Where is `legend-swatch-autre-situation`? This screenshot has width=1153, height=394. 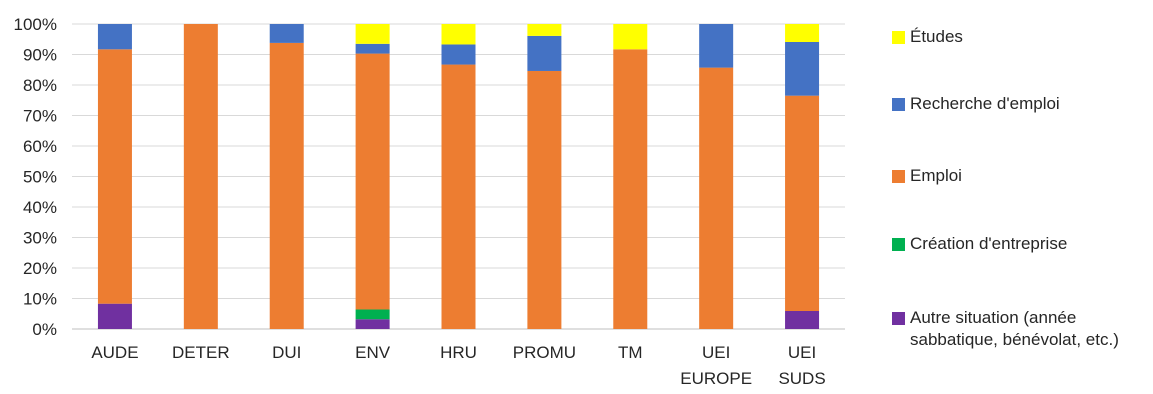
legend-swatch-autre-situation is located at coordinates (898, 318).